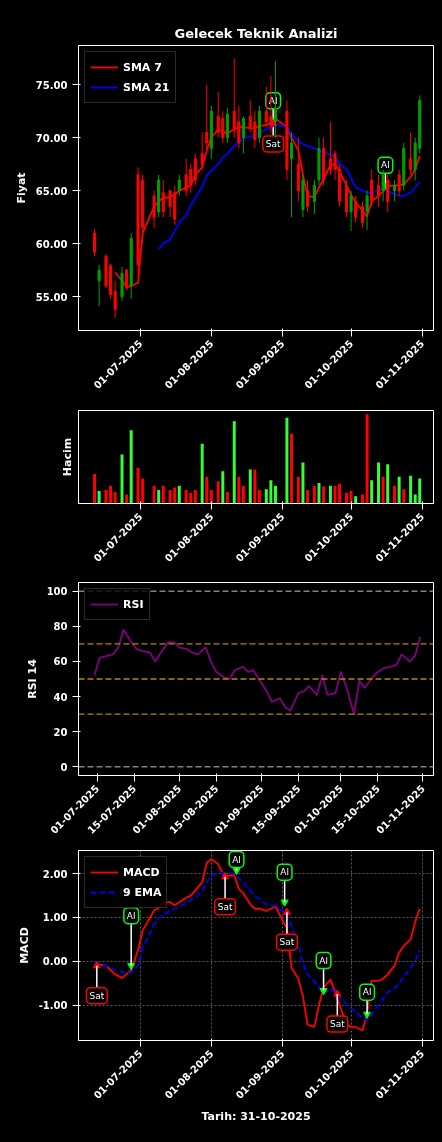  Describe the element at coordinates (53, 1006) in the screenshot. I see `y-tick-label: -1.00` at that location.